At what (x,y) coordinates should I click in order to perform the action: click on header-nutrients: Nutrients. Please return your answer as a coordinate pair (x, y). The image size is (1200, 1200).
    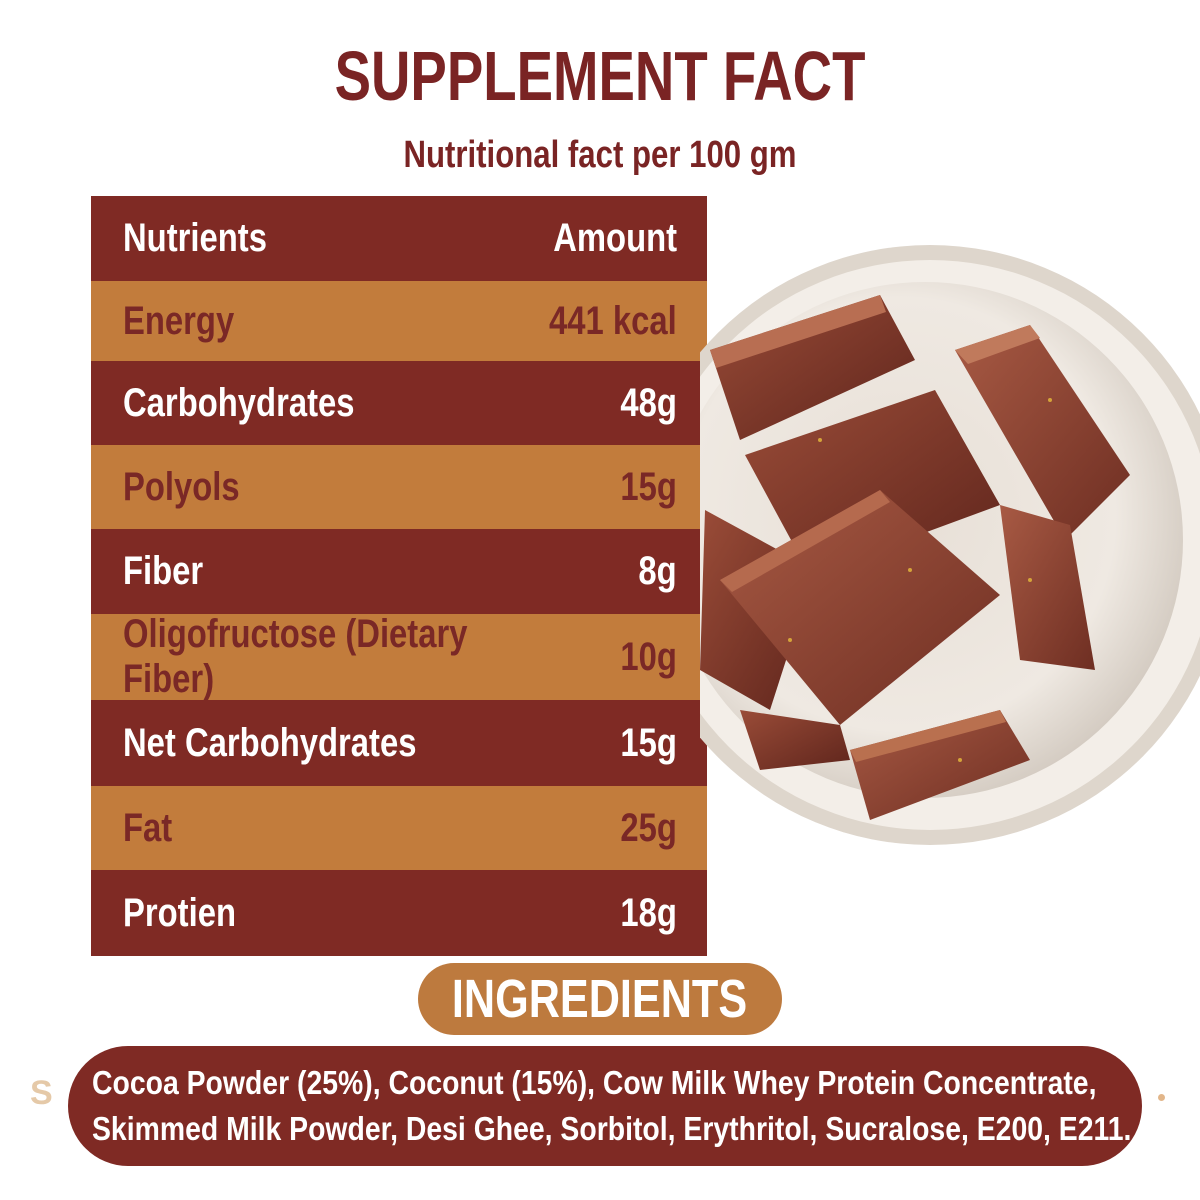
    Looking at the image, I should click on (195, 238).